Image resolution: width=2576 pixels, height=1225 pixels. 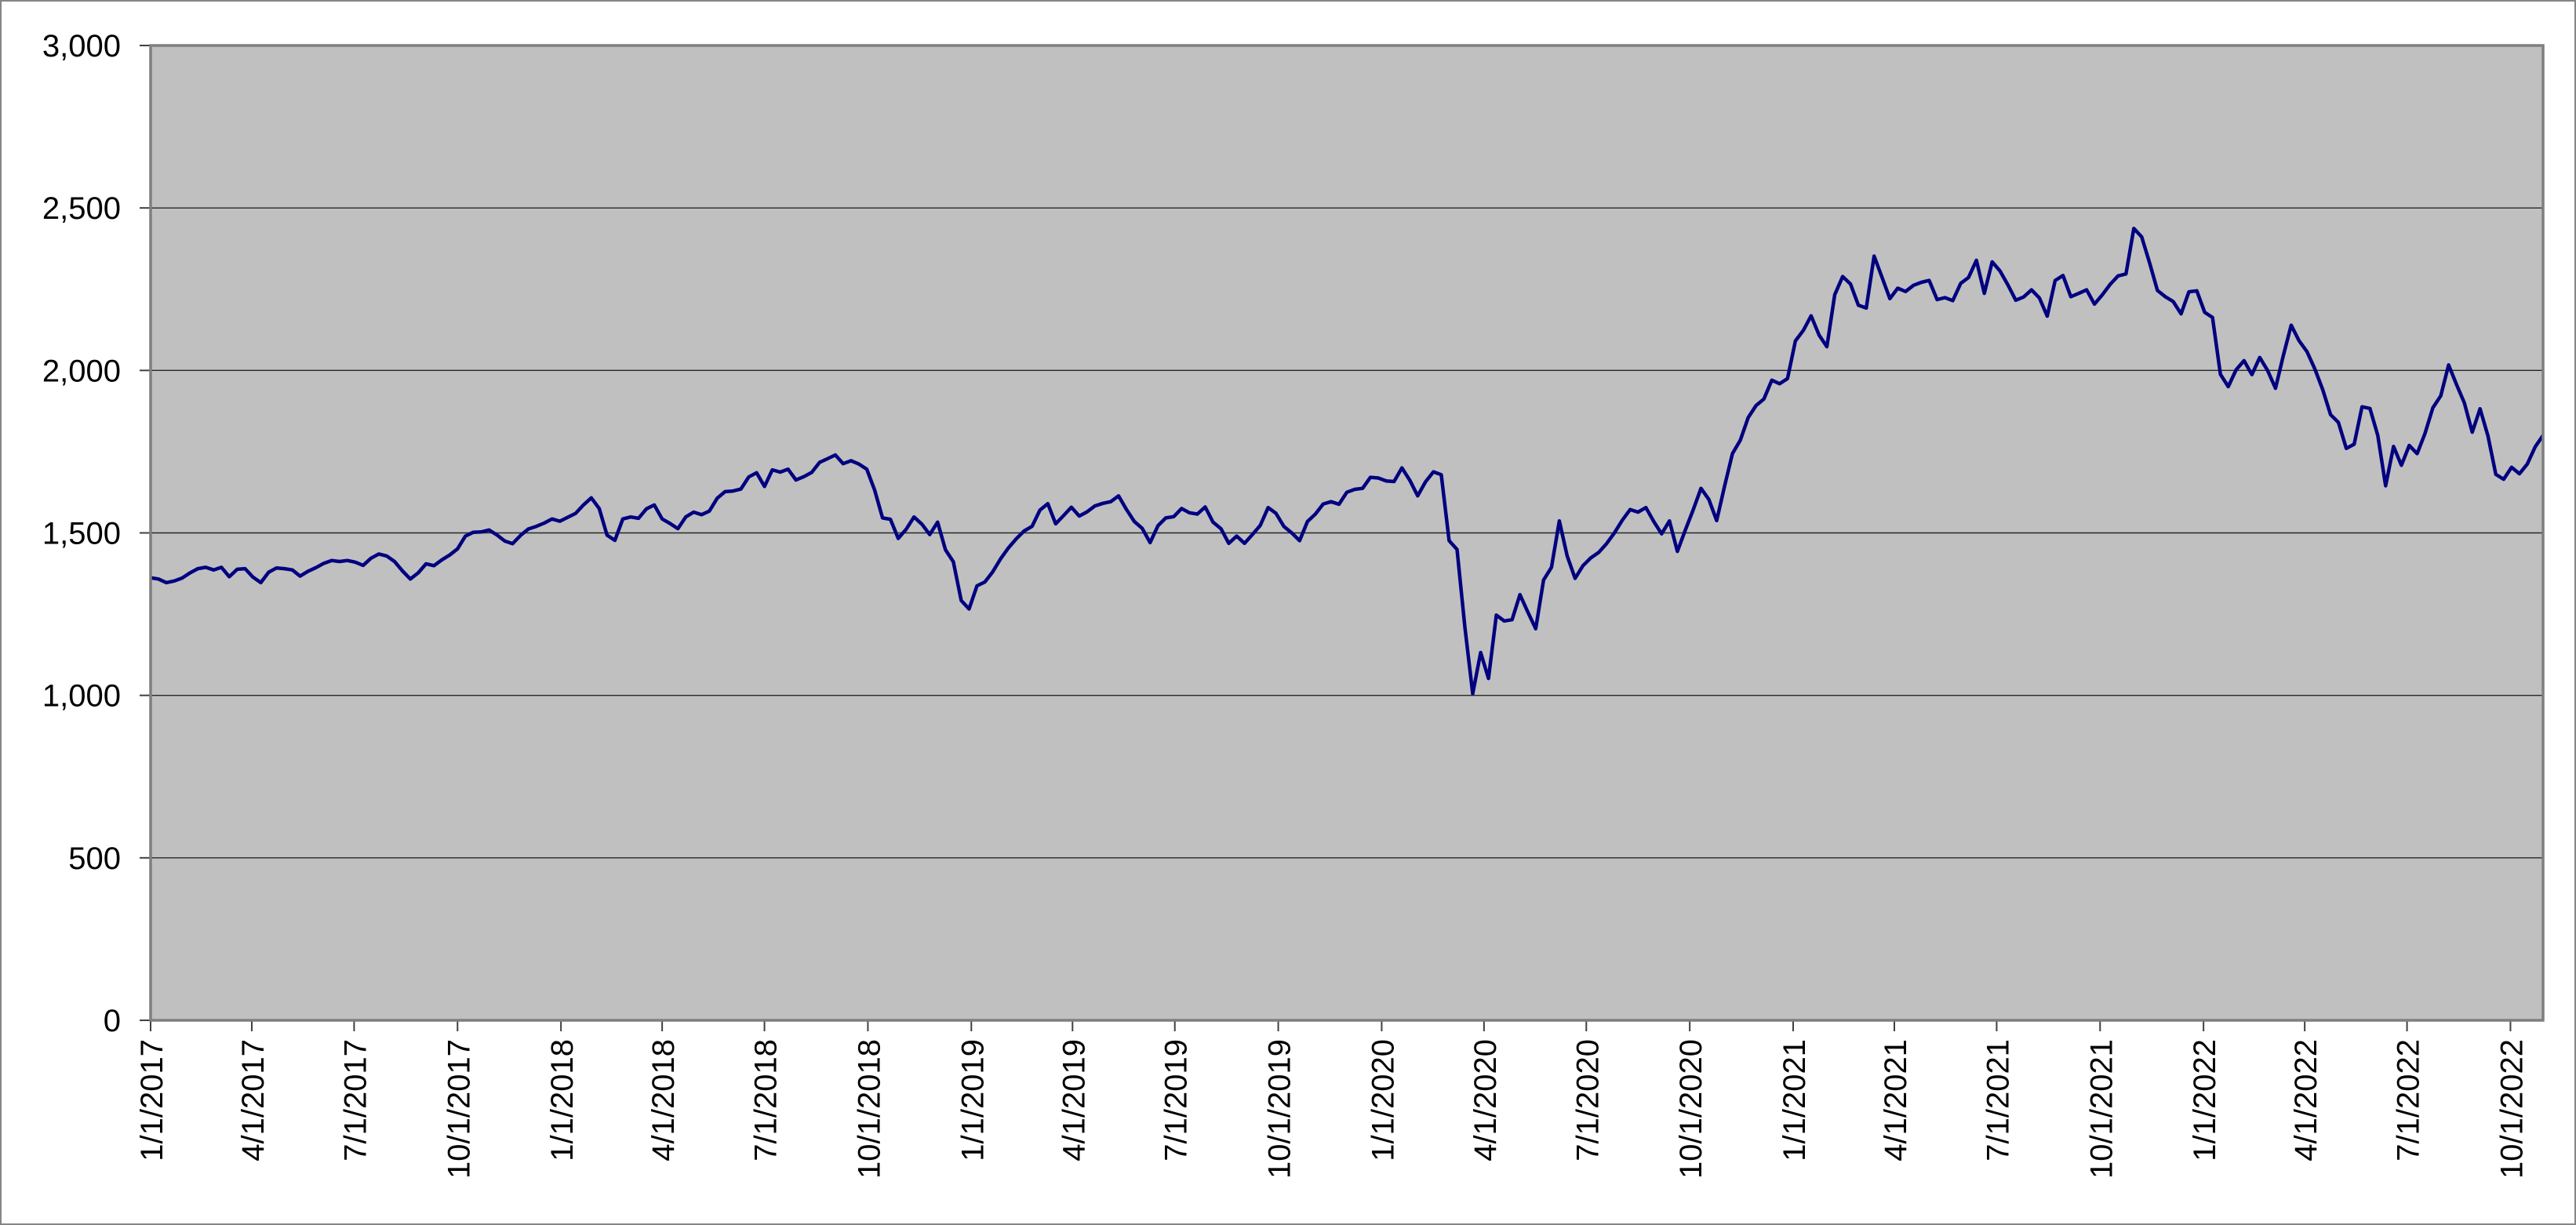 What do you see at coordinates (663, 1100) in the screenshot?
I see `x-axis-label: 4/1/2018` at bounding box center [663, 1100].